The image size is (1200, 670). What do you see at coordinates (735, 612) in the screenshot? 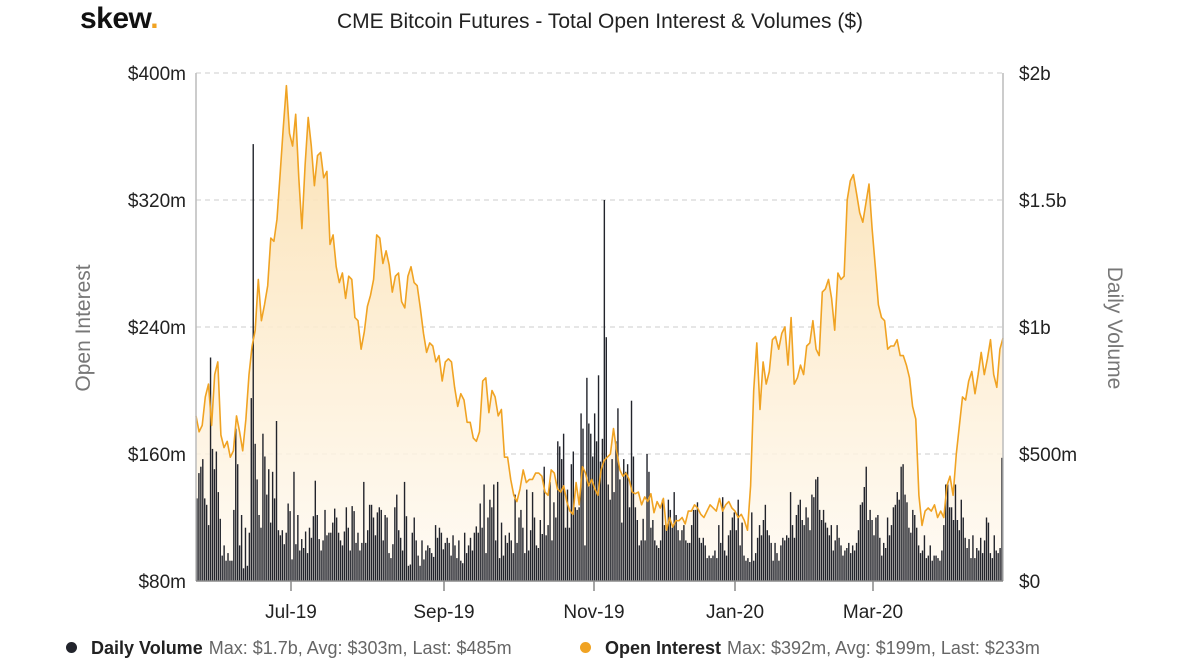
I see `x-tick-label: Jan-20` at bounding box center [735, 612].